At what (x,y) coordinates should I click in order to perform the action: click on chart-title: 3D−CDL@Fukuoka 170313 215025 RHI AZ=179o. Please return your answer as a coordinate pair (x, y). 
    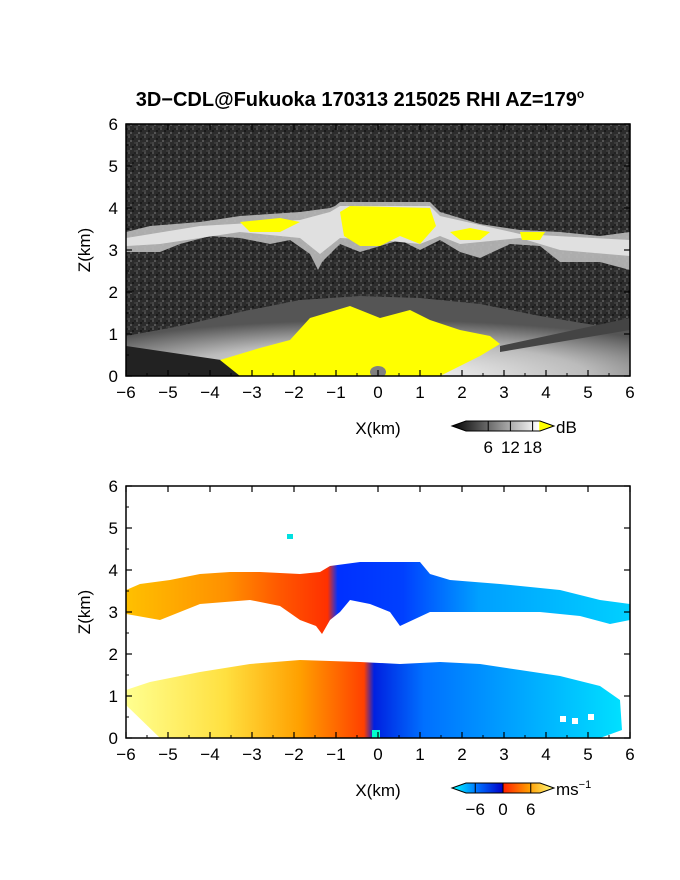
    Looking at the image, I should click on (360, 99).